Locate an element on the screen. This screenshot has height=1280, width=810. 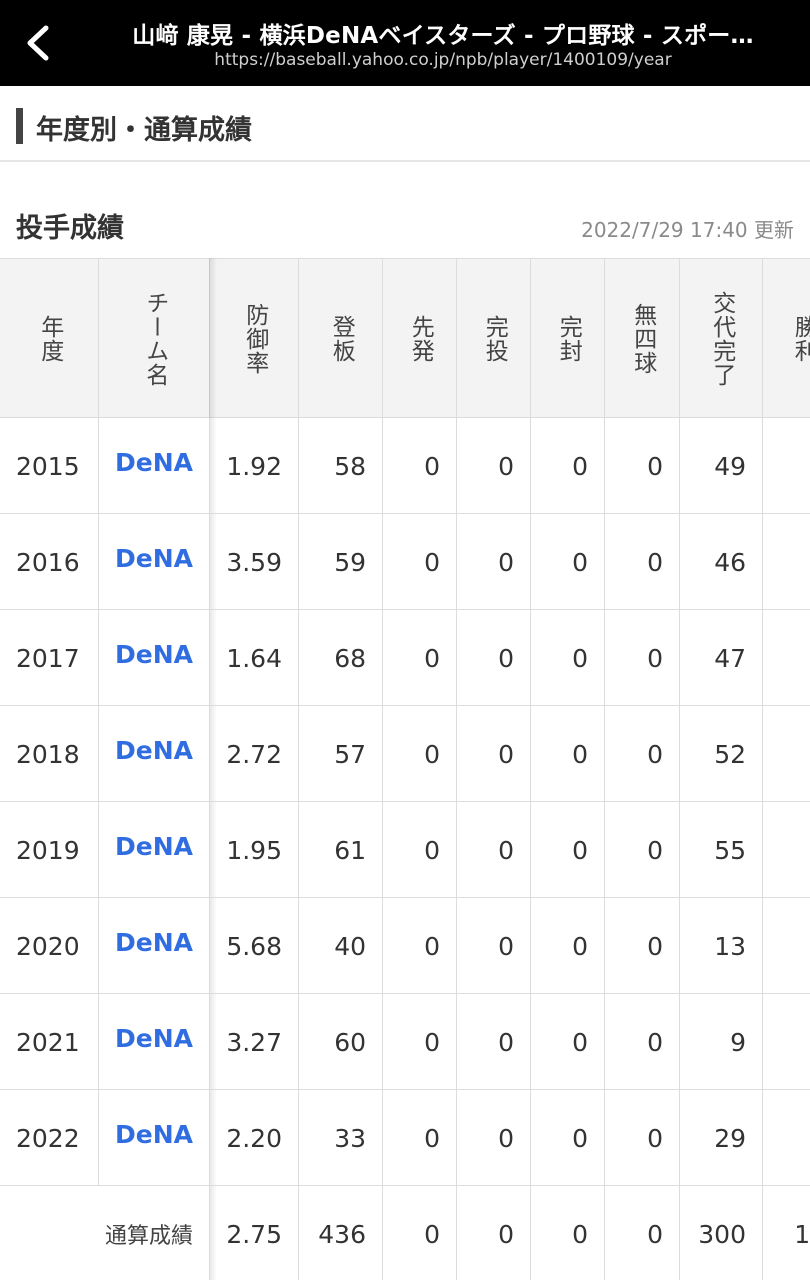
column-header-label: 登板 is located at coordinates (341, 339).